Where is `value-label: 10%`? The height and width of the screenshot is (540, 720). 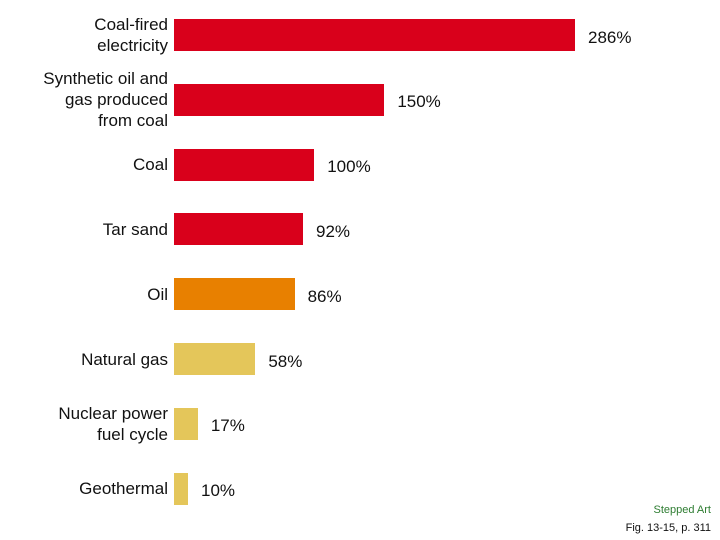
value-label: 10% is located at coordinates (218, 491).